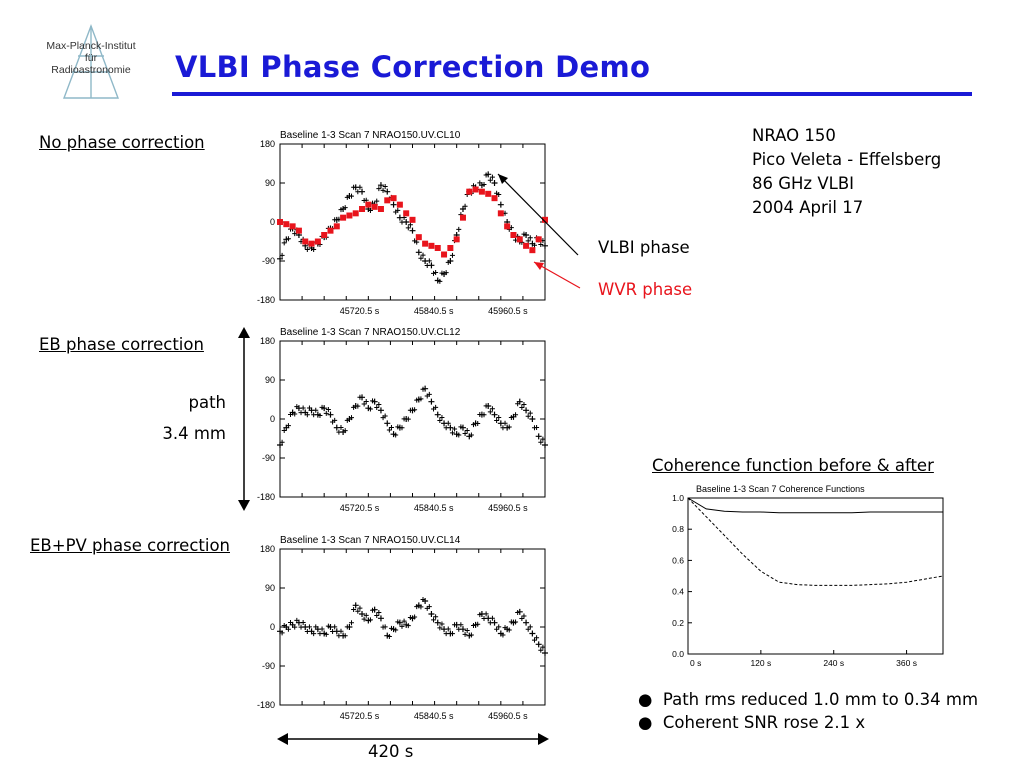 This screenshot has height=768, width=1024. I want to click on x-tick-label: 45960.5 s, so click(508, 508).